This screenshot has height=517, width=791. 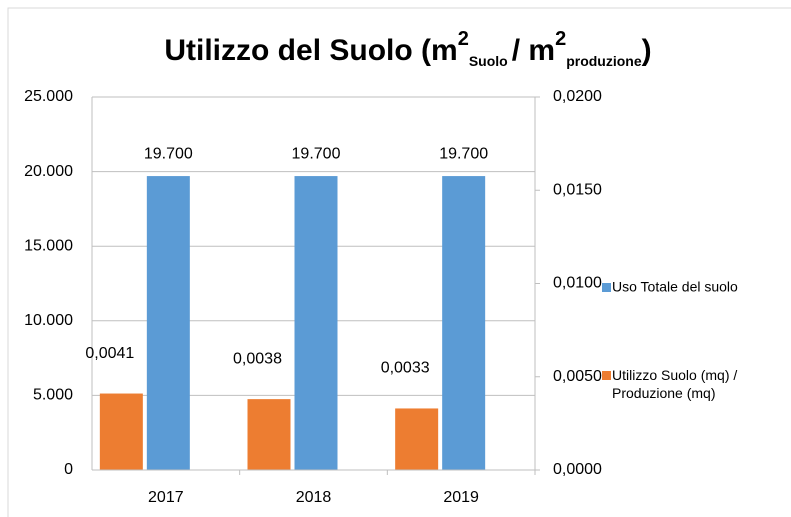 What do you see at coordinates (675, 384) in the screenshot?
I see `legend-label: Utilizzo Suolo (mq) / Produzione (mq)` at bounding box center [675, 384].